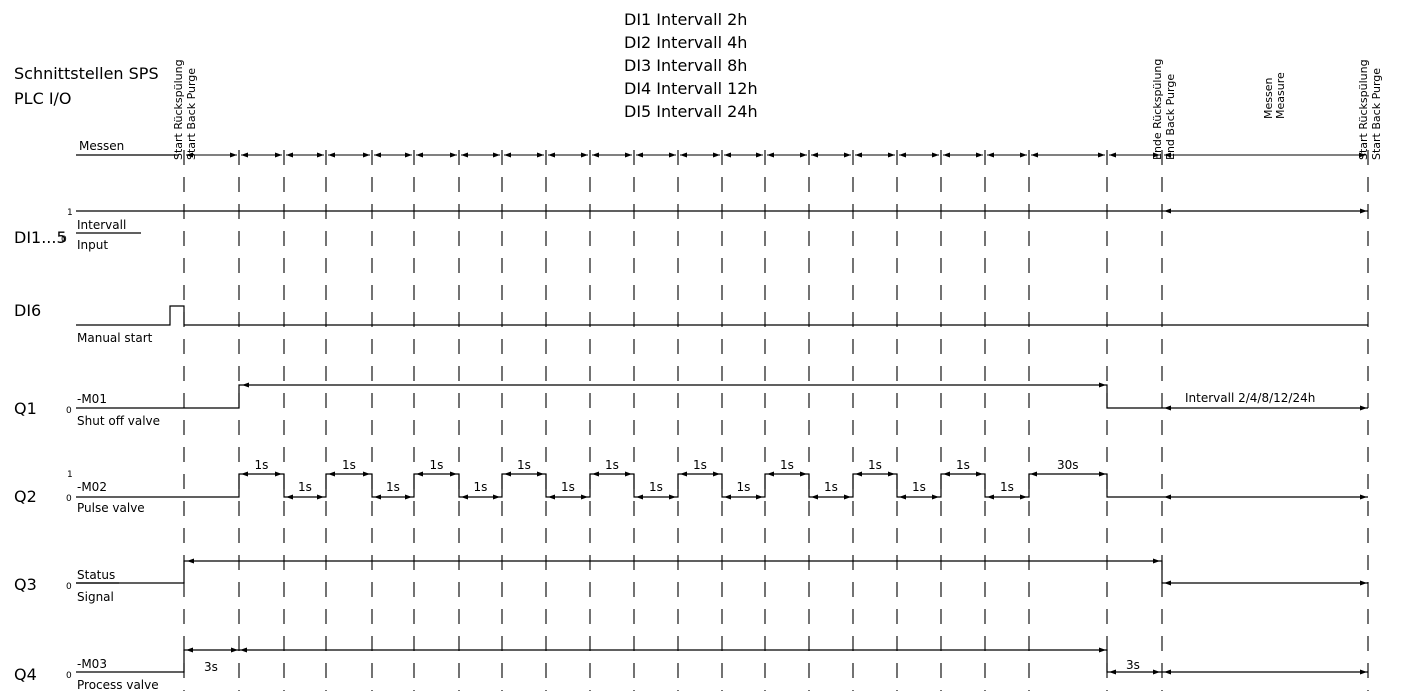  I want to click on q4-start-delay-label: 3s, so click(211, 667).